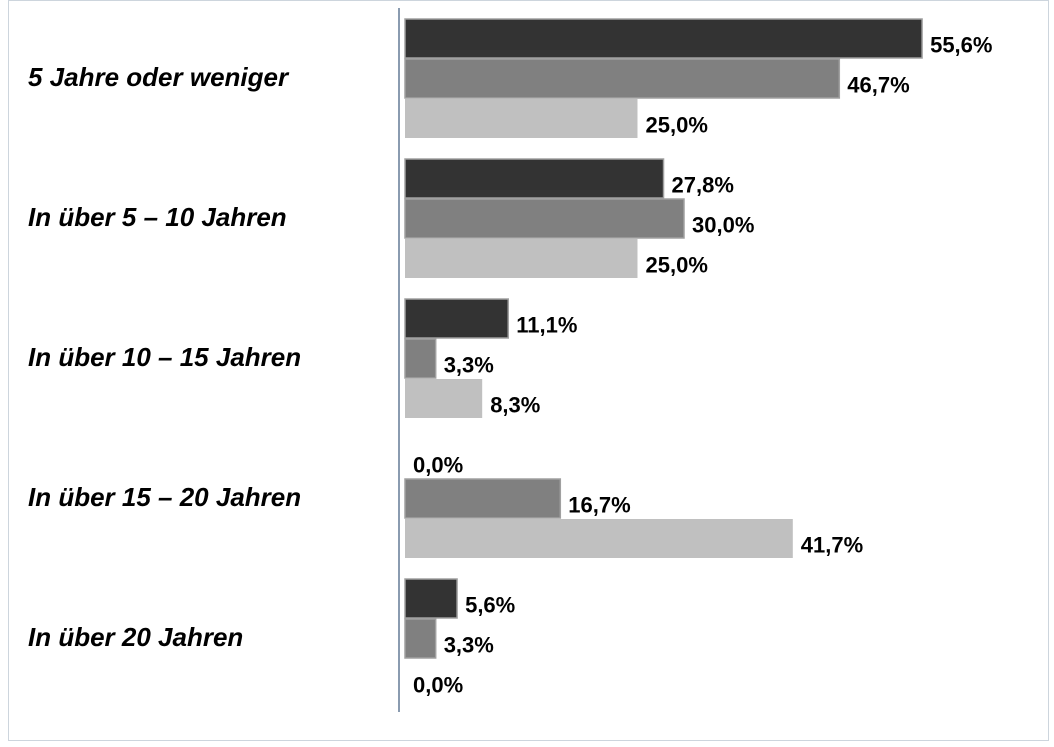  What do you see at coordinates (878, 84) in the screenshot?
I see `value-label: 46,7%` at bounding box center [878, 84].